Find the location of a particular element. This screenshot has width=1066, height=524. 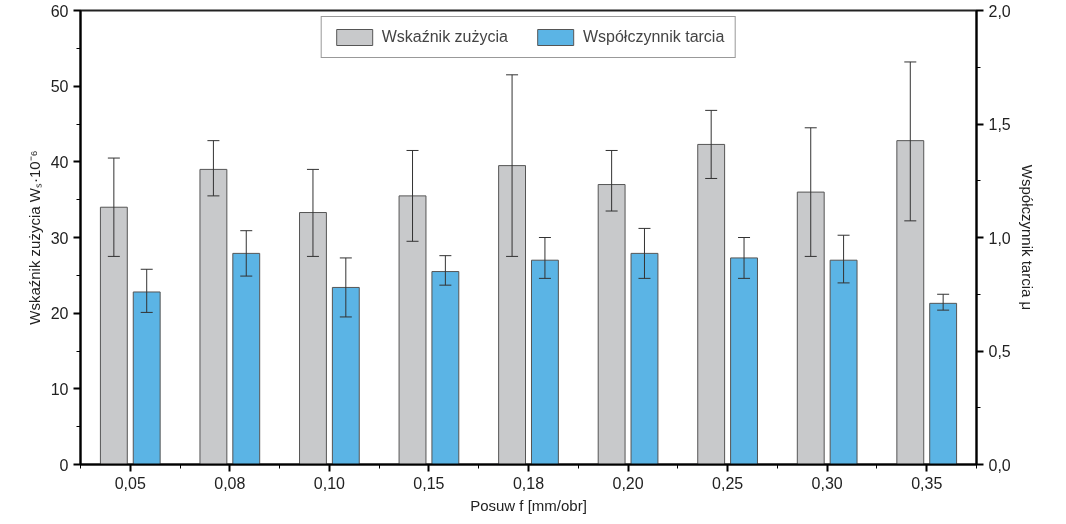

x-tick-label: 0,30 is located at coordinates (827, 483).